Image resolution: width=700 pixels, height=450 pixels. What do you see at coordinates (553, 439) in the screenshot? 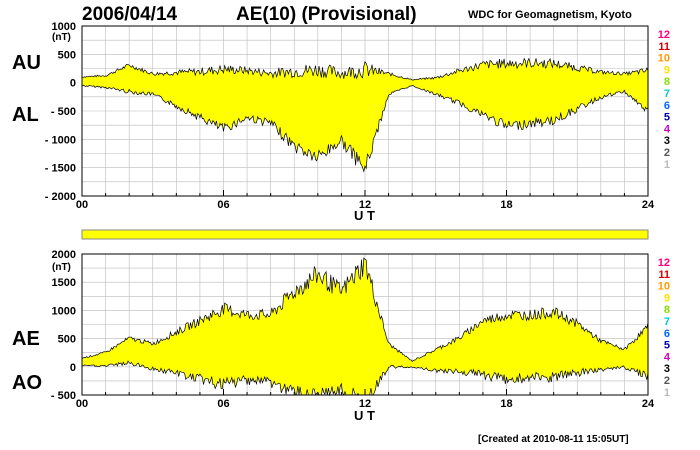
I see `created-timestamp: [Created at 2010-08-11 15:05UT]` at bounding box center [553, 439].